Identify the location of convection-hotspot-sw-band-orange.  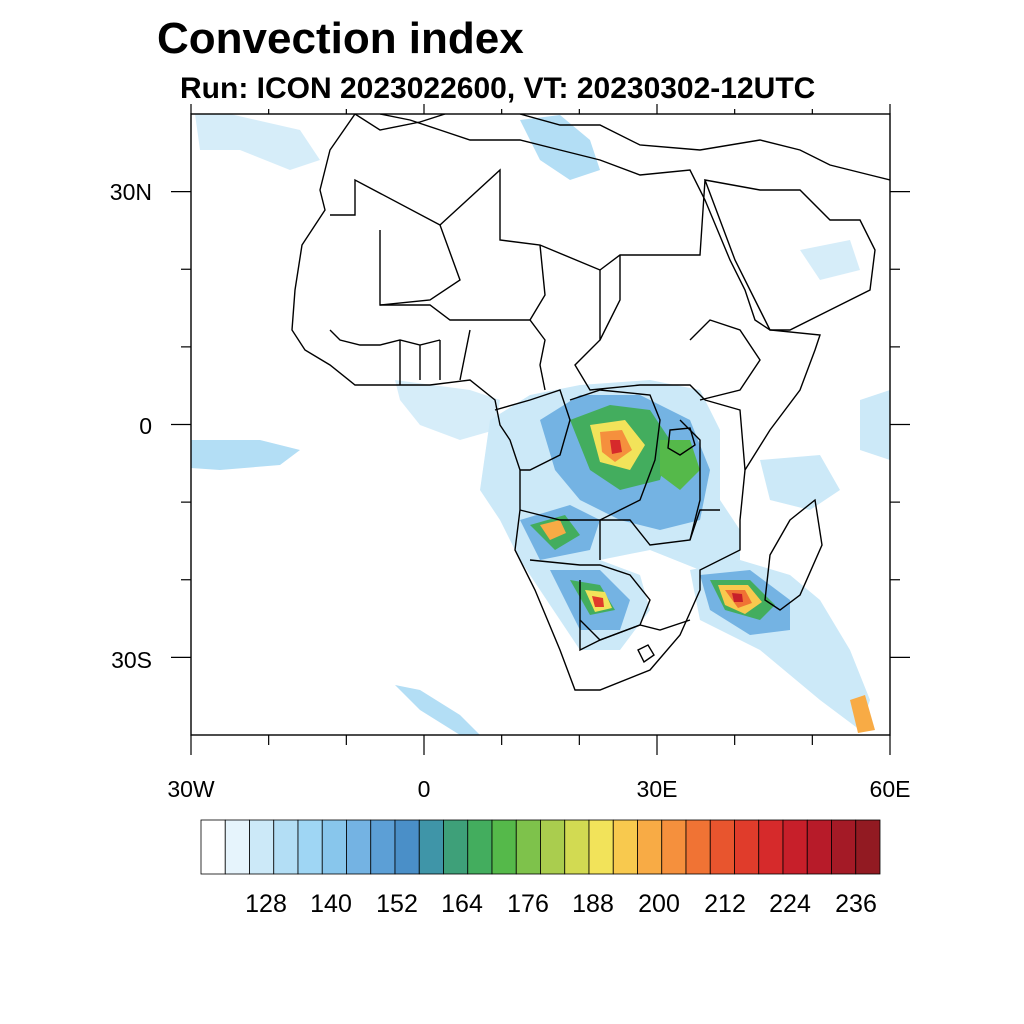
(862, 714).